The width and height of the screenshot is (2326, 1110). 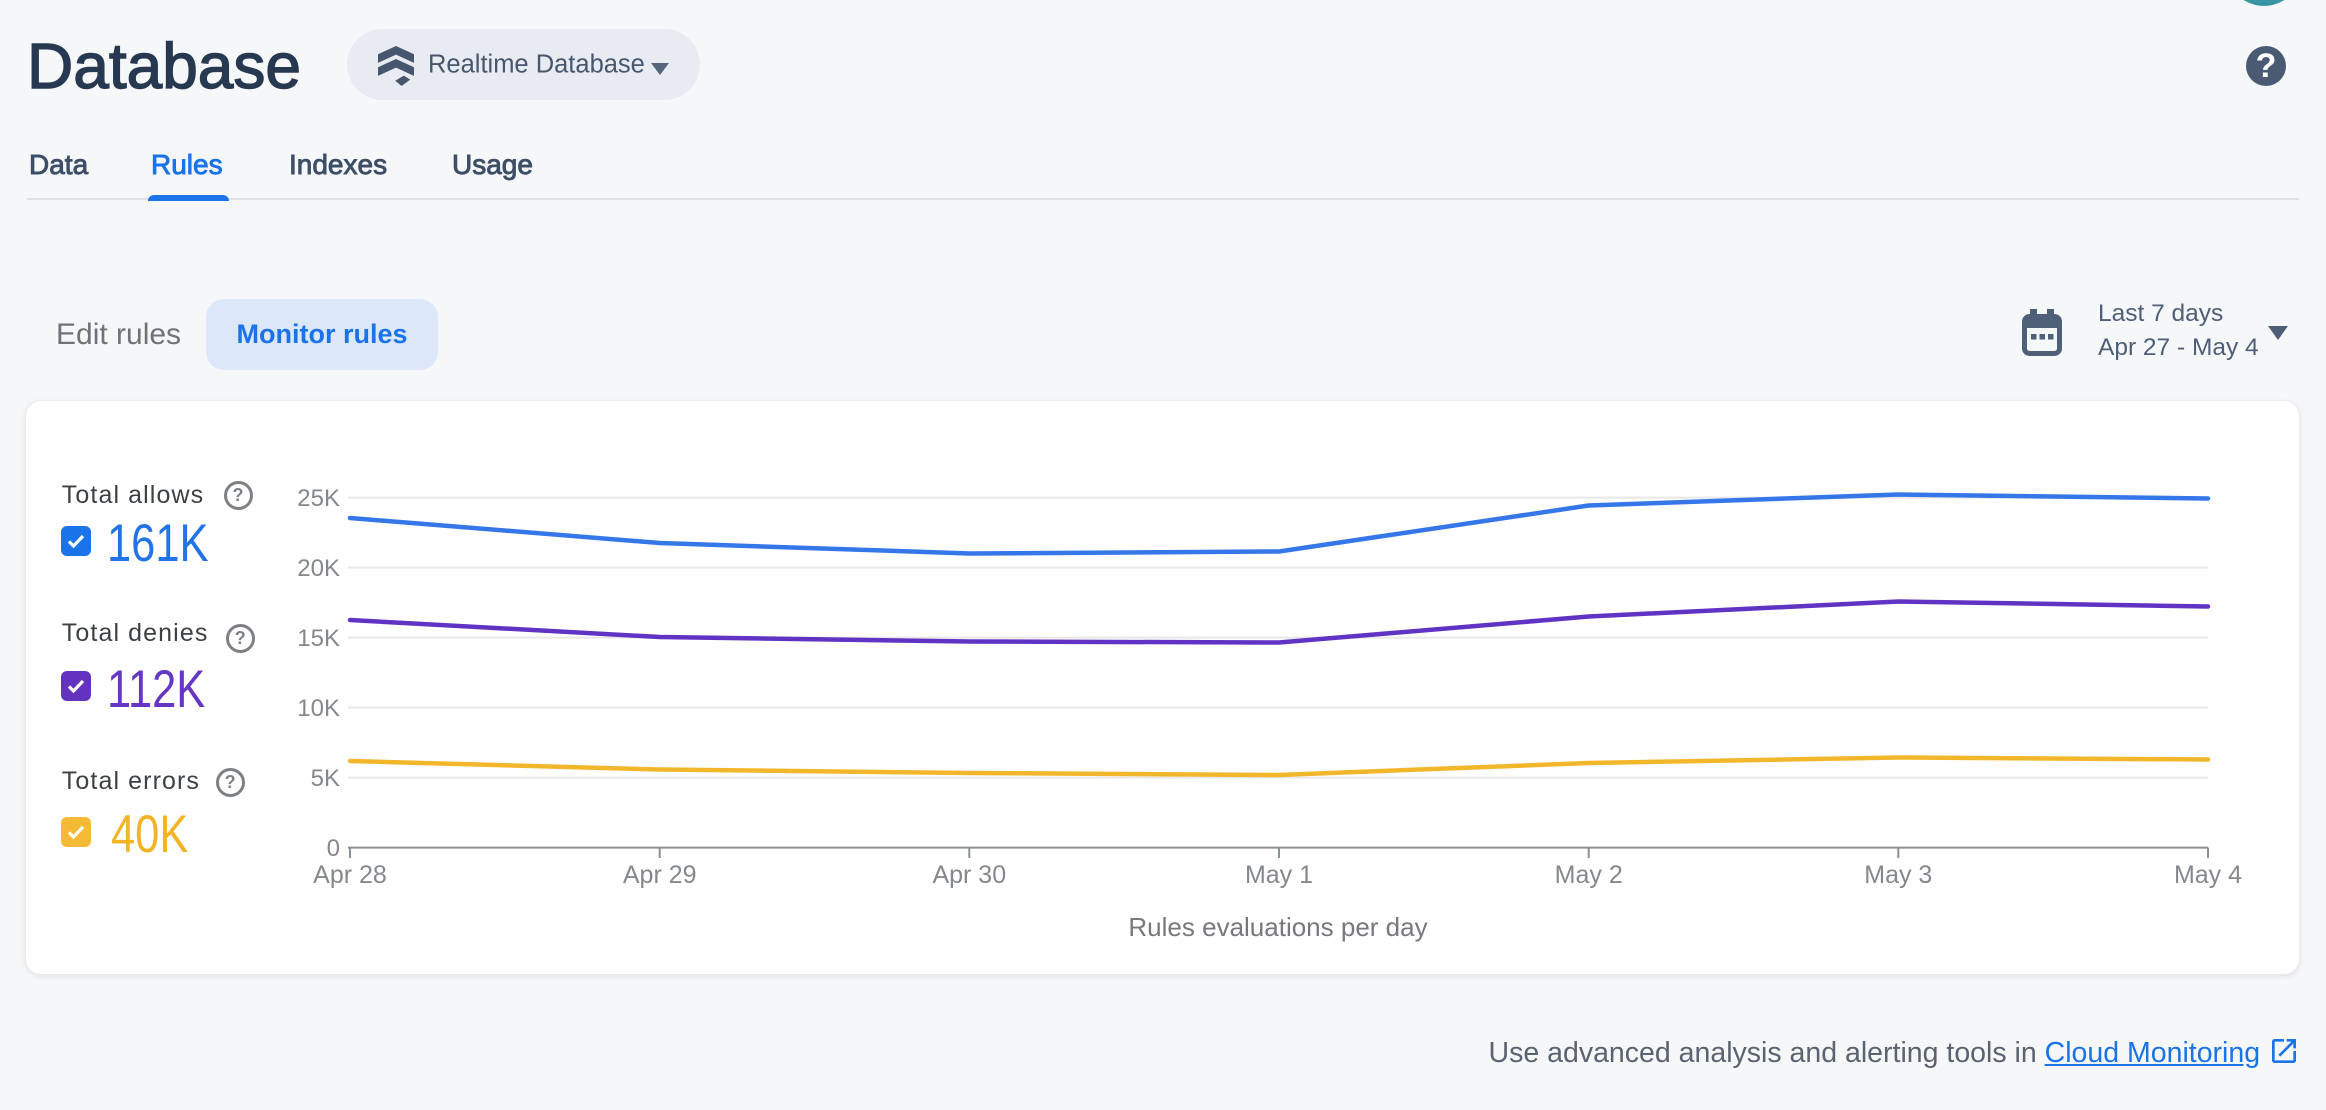 What do you see at coordinates (1589, 875) in the screenshot?
I see `svg-text: May 2` at bounding box center [1589, 875].